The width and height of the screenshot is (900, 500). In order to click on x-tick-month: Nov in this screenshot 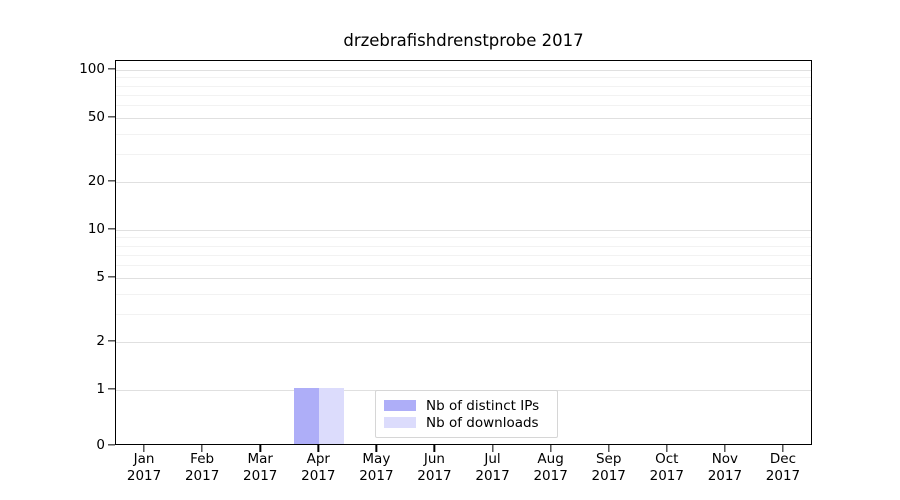, I will do `click(725, 459)`.